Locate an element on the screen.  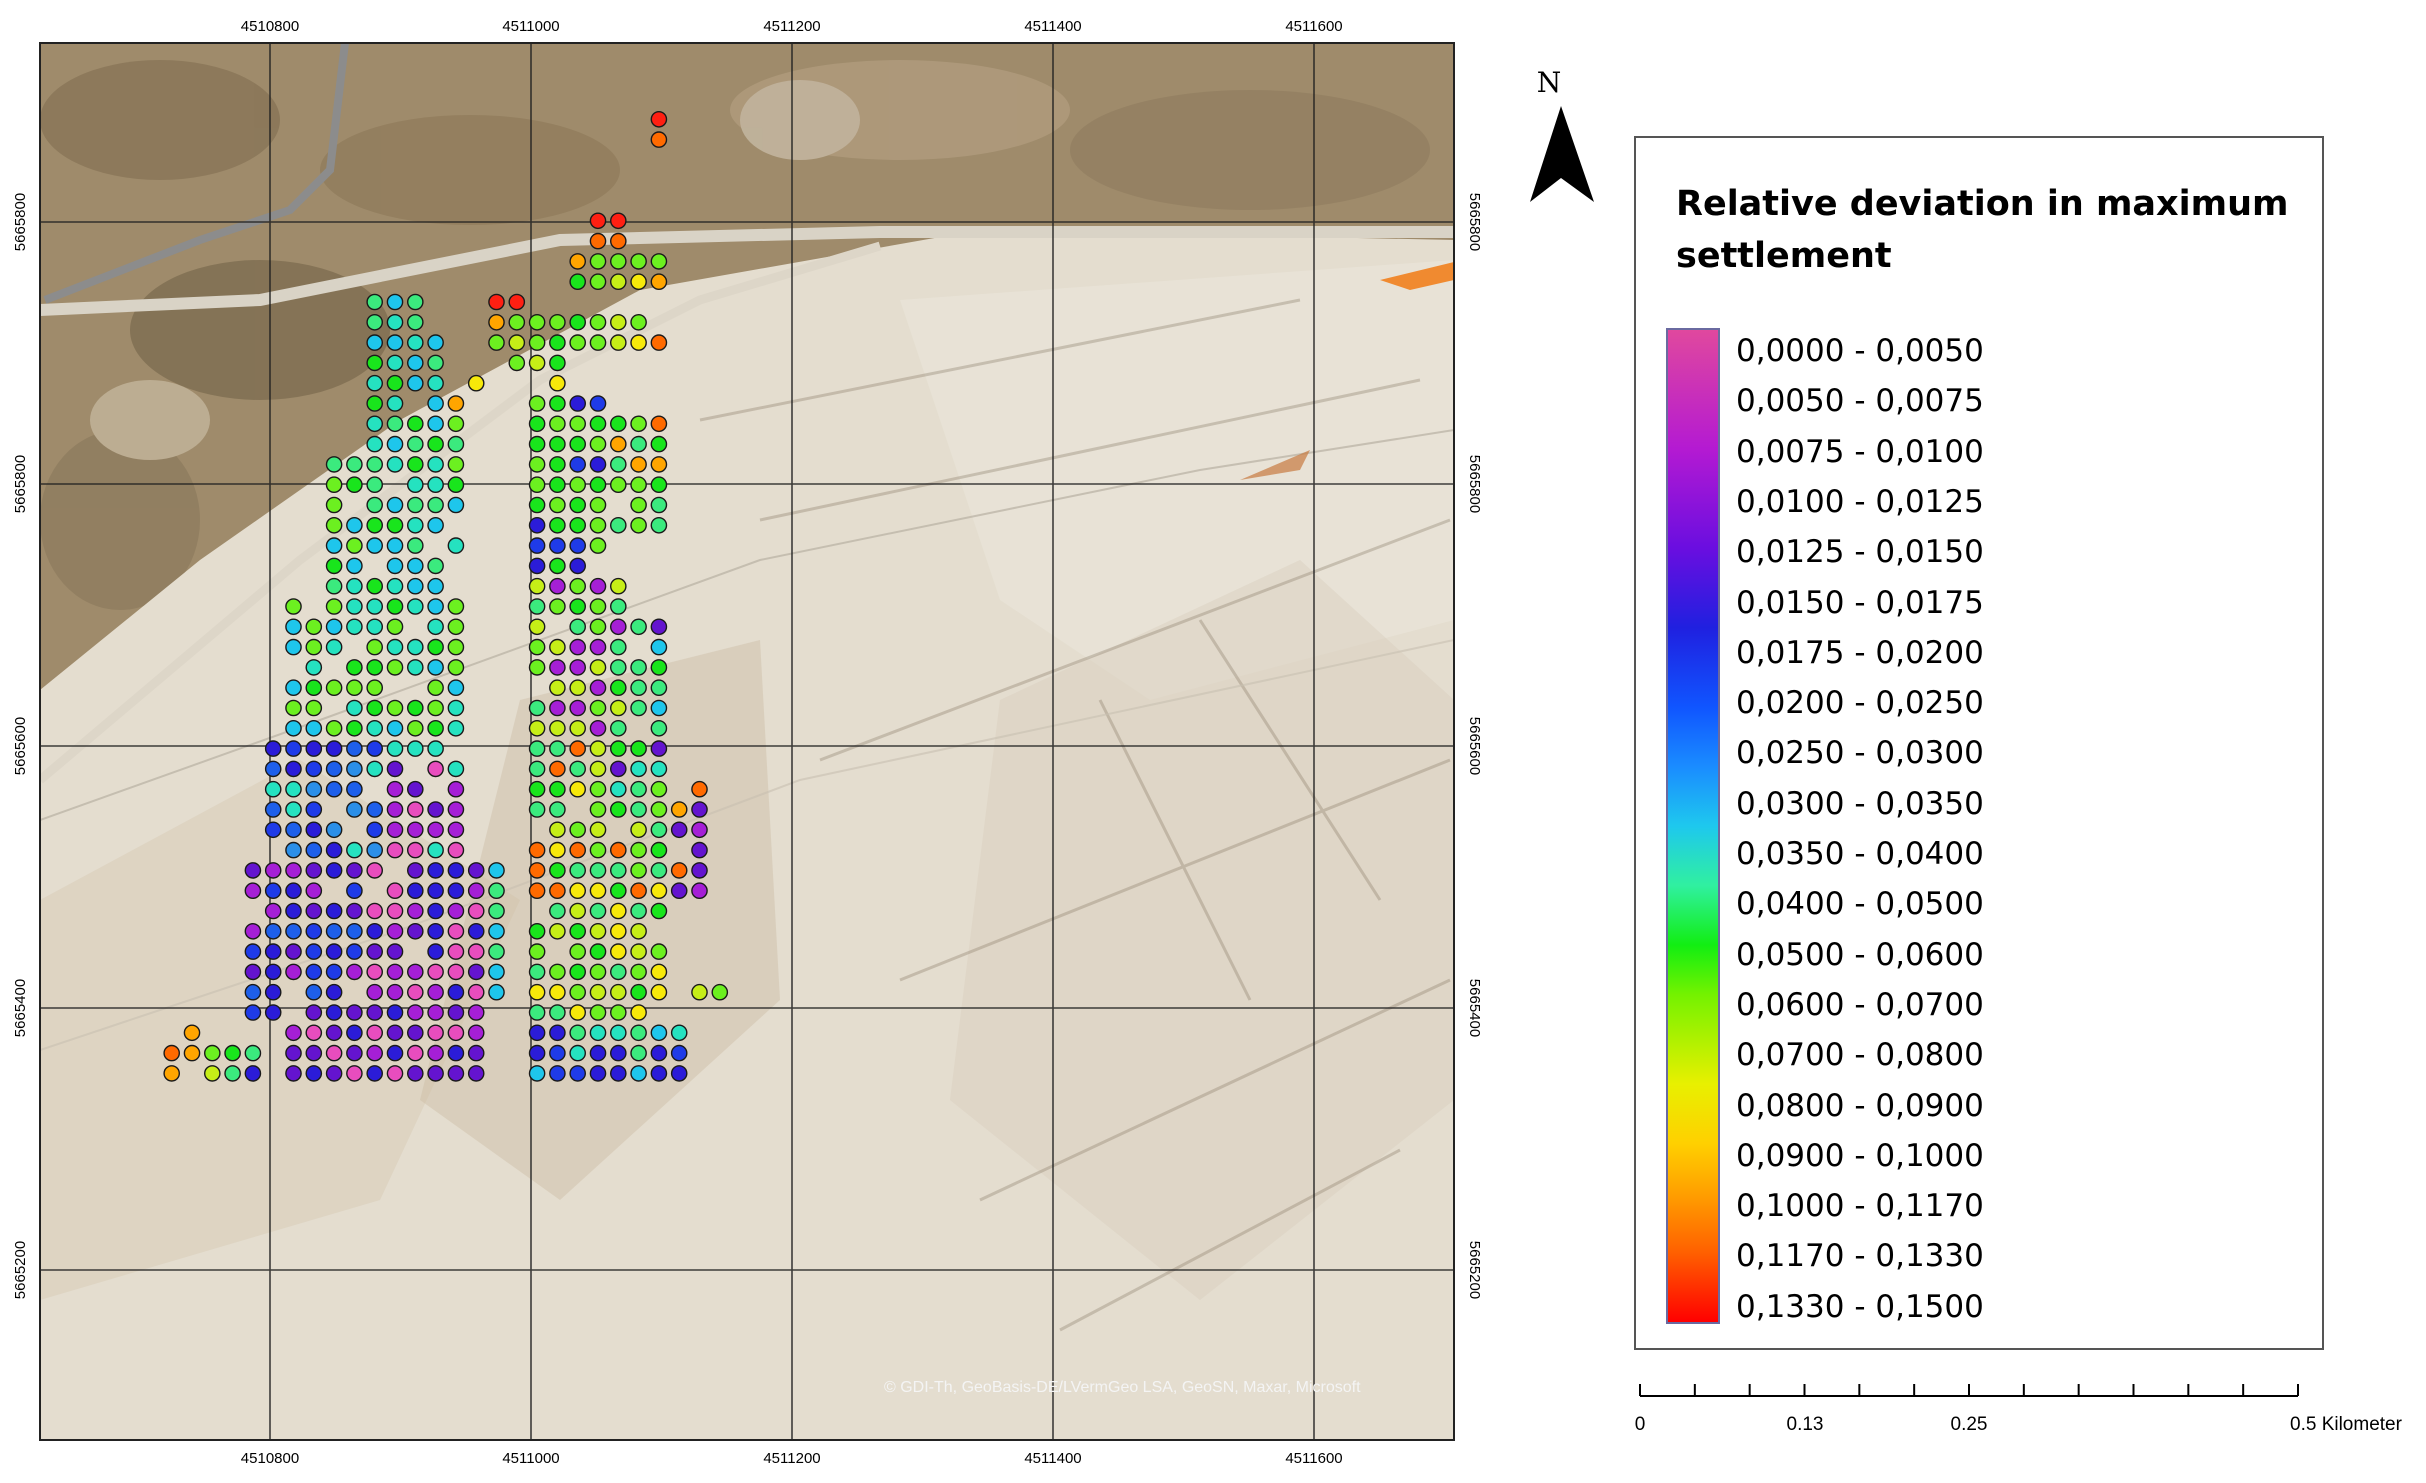
scale-label: 0.25 is located at coordinates (1969, 1424).